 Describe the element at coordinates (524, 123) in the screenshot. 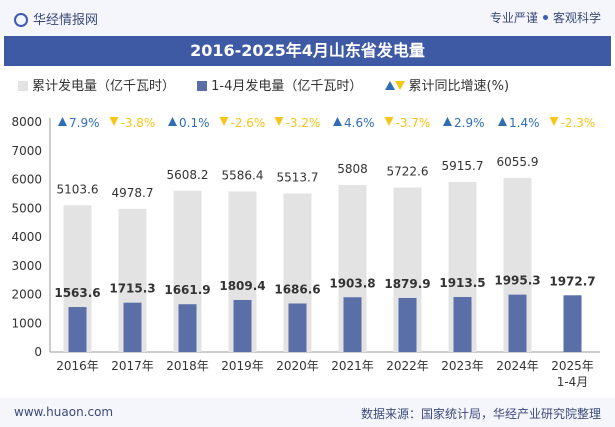

I see `growth-label: 1.4%` at that location.